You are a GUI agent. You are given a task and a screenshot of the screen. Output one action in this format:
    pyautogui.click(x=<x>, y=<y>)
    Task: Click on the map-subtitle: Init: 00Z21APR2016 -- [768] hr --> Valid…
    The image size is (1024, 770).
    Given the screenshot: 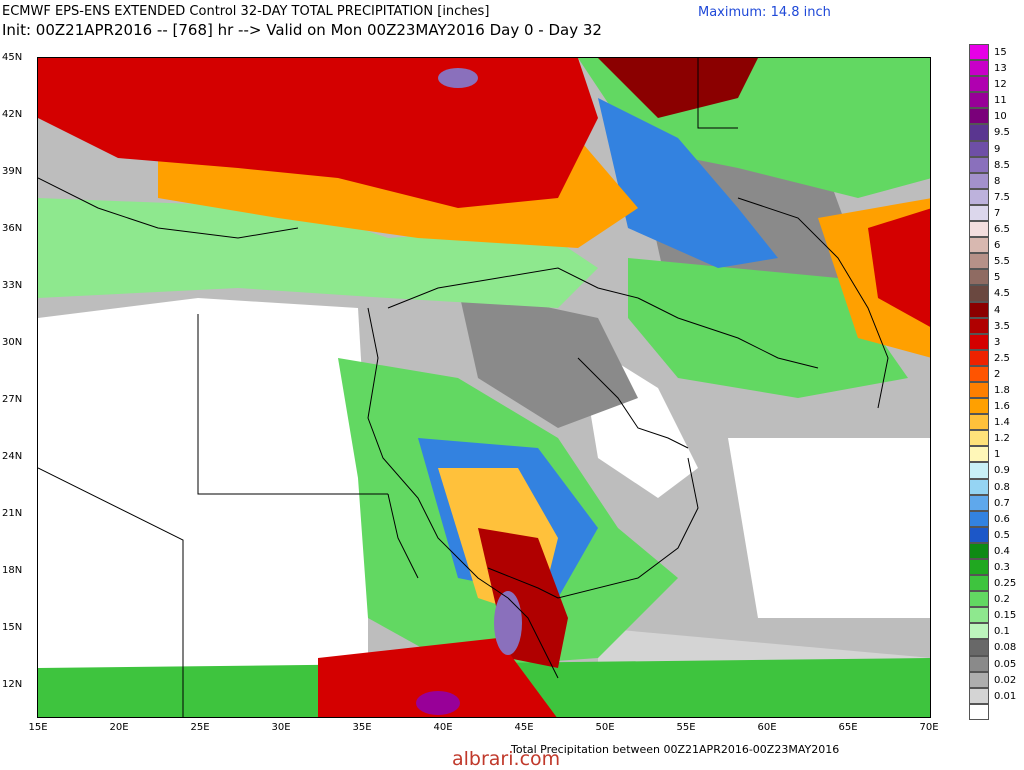 What is the action you would take?
    pyautogui.click(x=302, y=30)
    